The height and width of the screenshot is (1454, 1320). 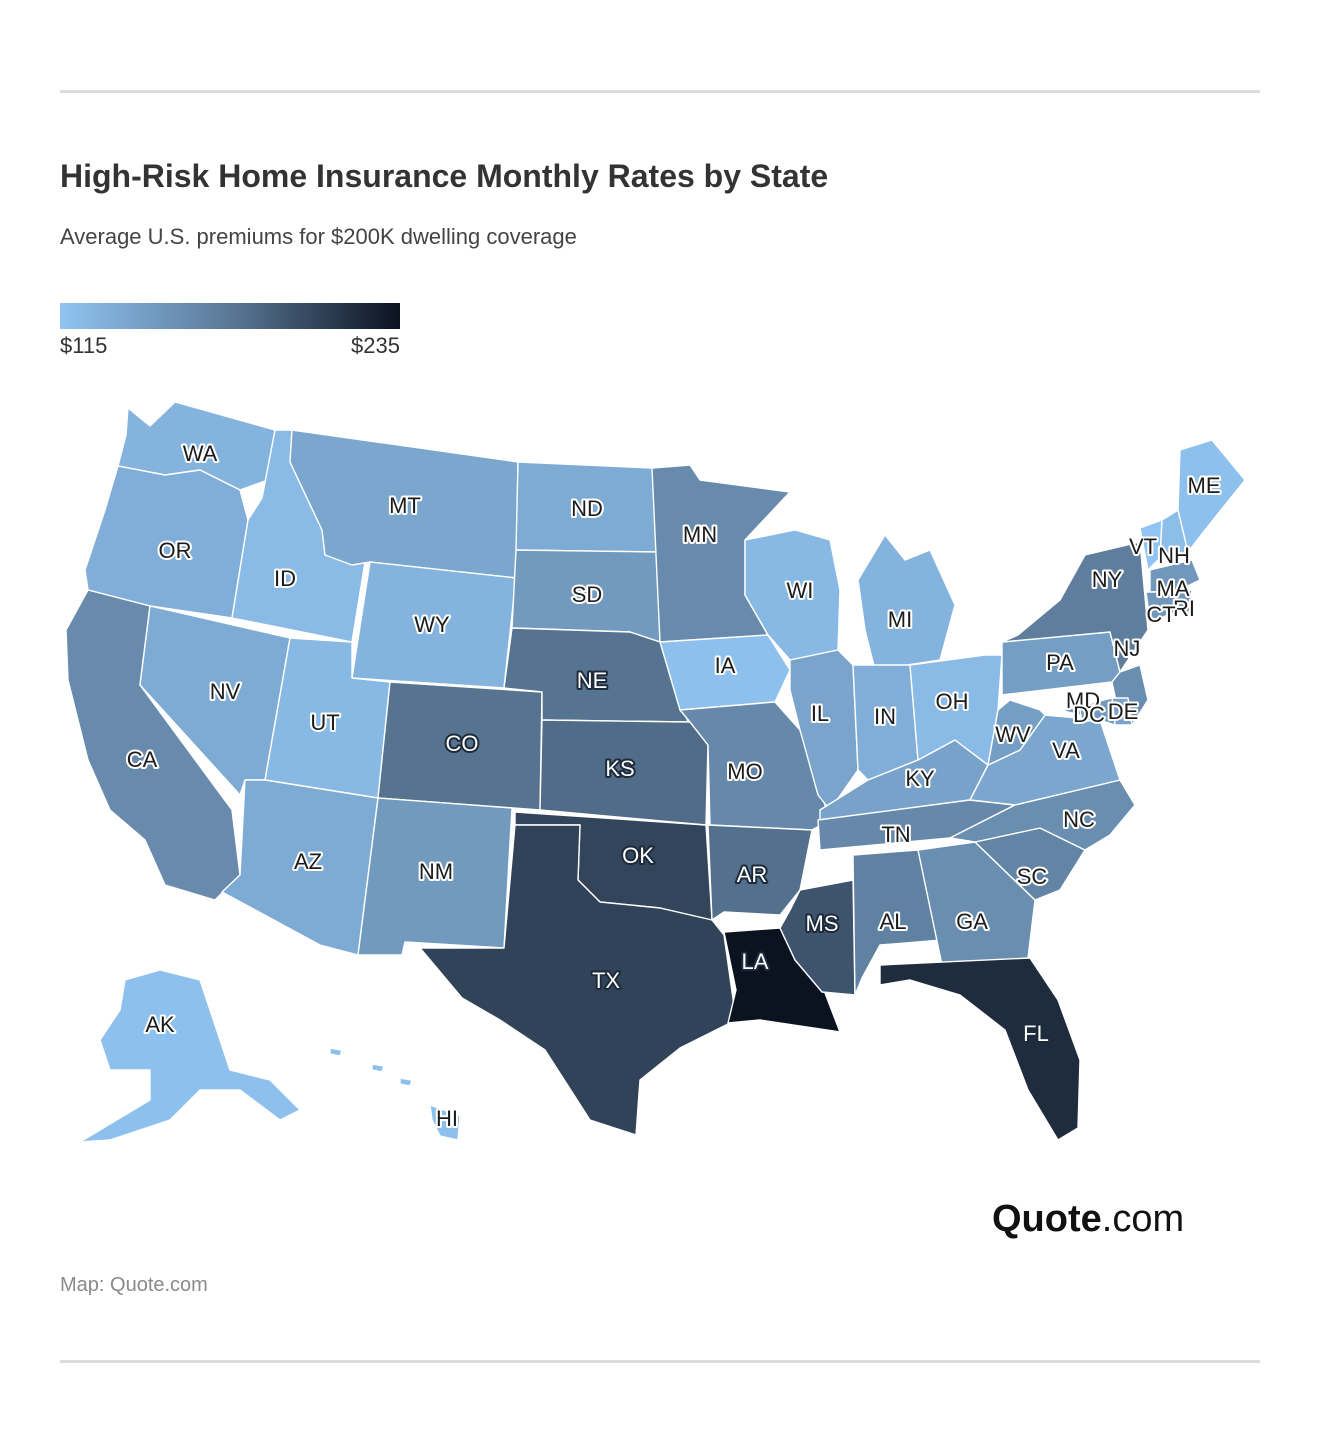 I want to click on state-label-ok: OK, so click(x=638, y=855).